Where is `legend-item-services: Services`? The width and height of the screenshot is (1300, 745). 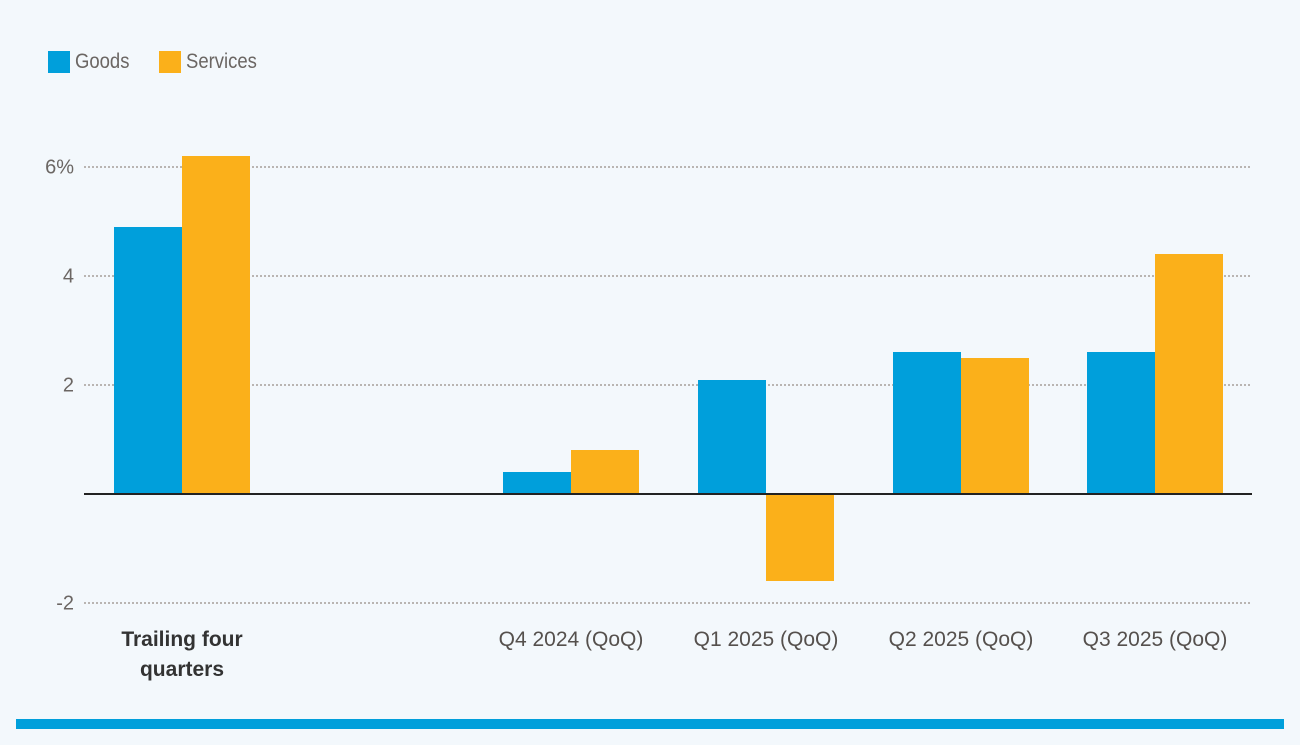 legend-item-services: Services is located at coordinates (212, 62).